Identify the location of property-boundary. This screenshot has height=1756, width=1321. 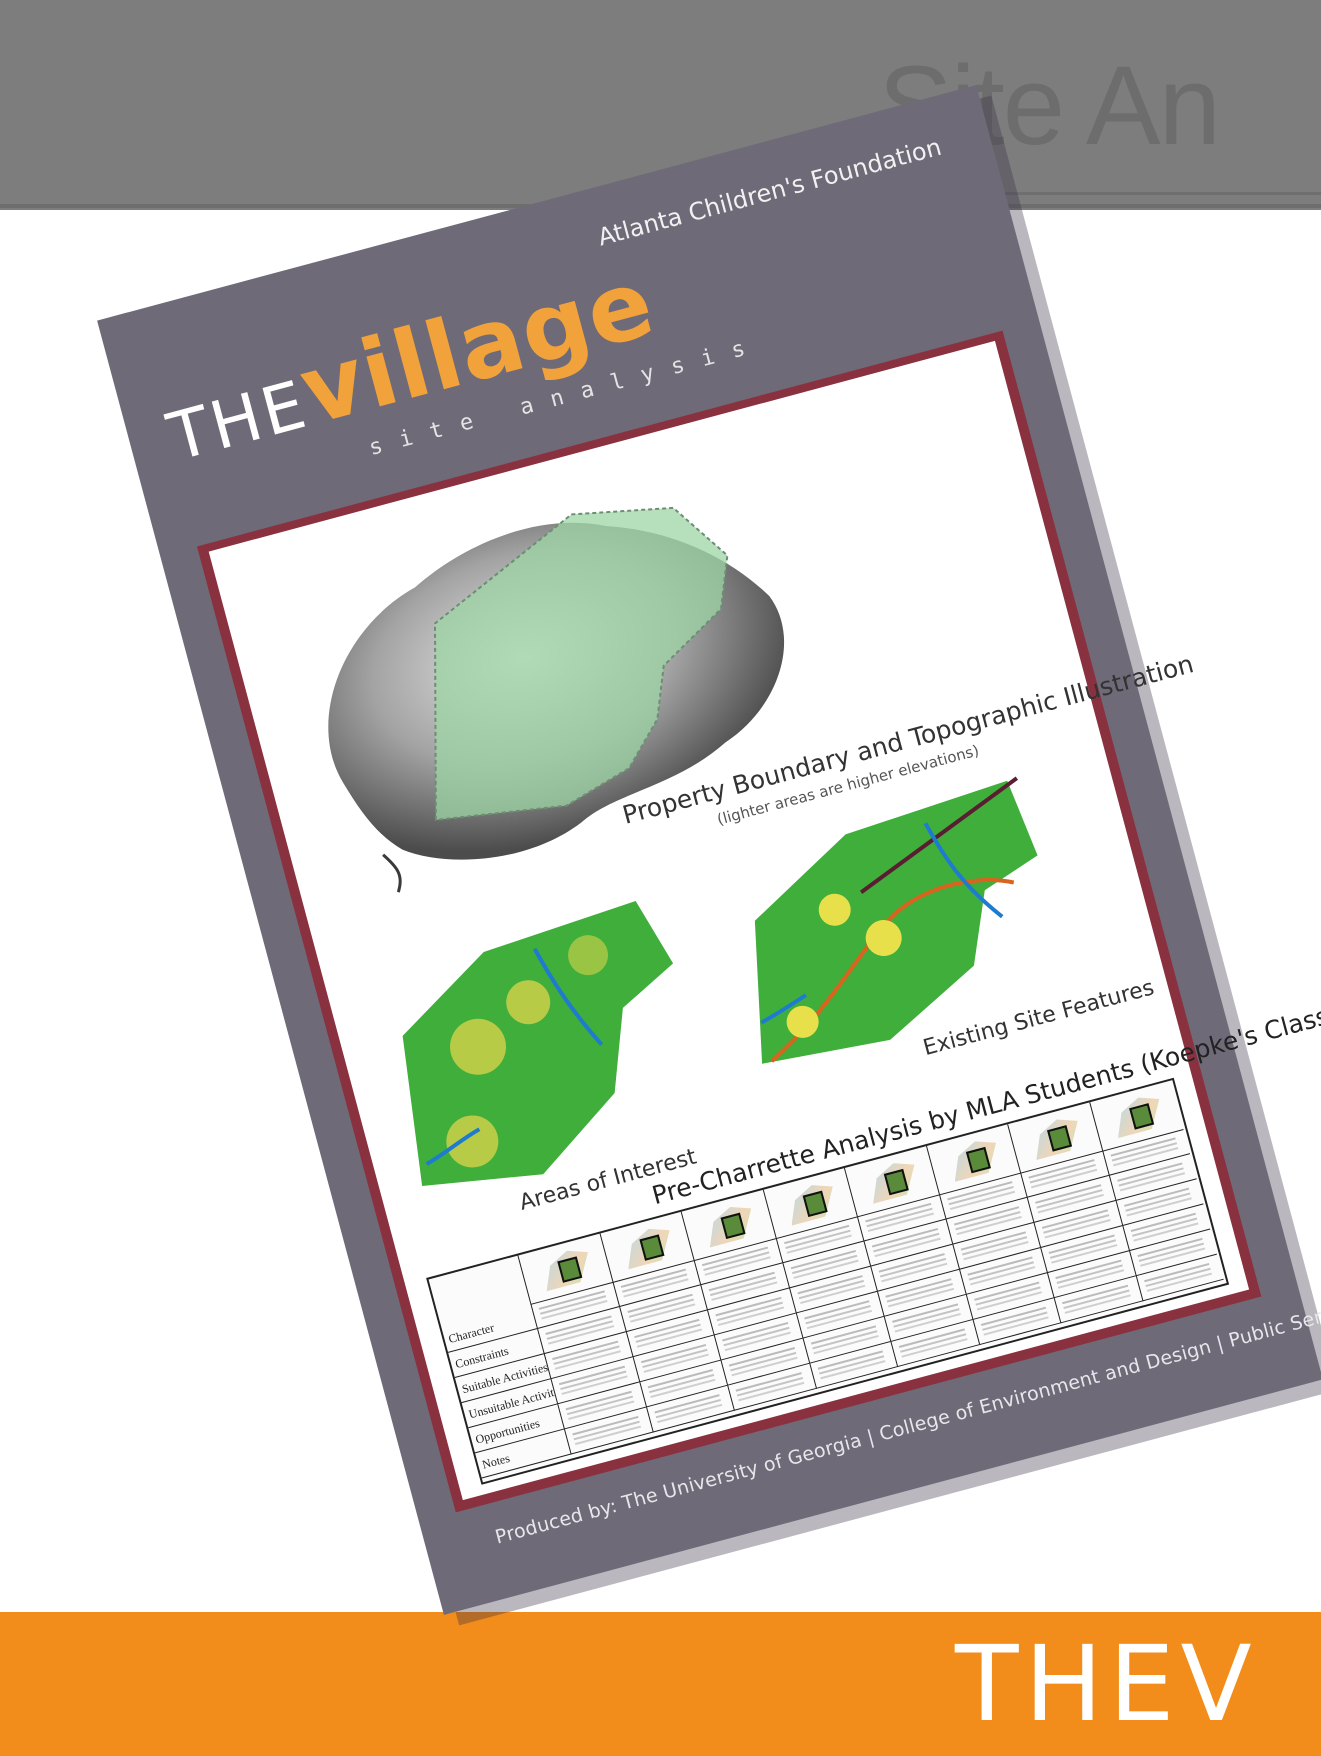
(581, 664).